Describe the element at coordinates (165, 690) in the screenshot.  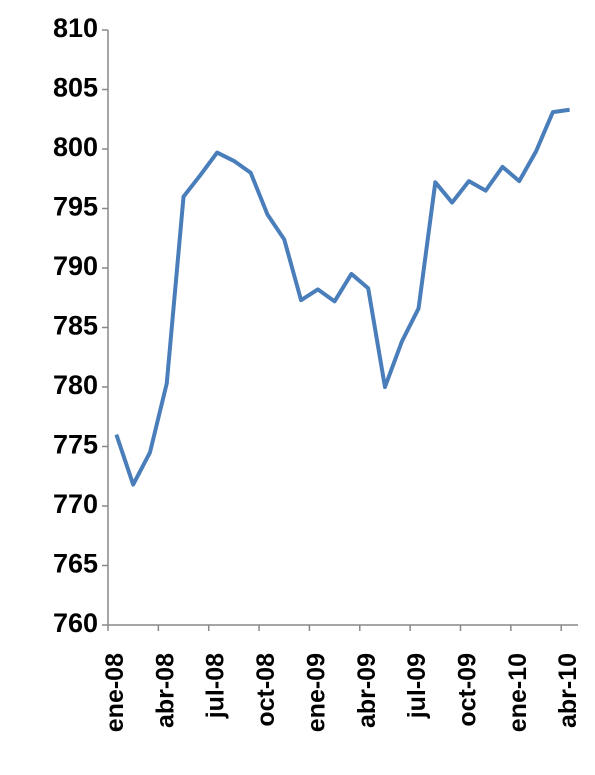
I see `x-tick-label: abr-08` at that location.